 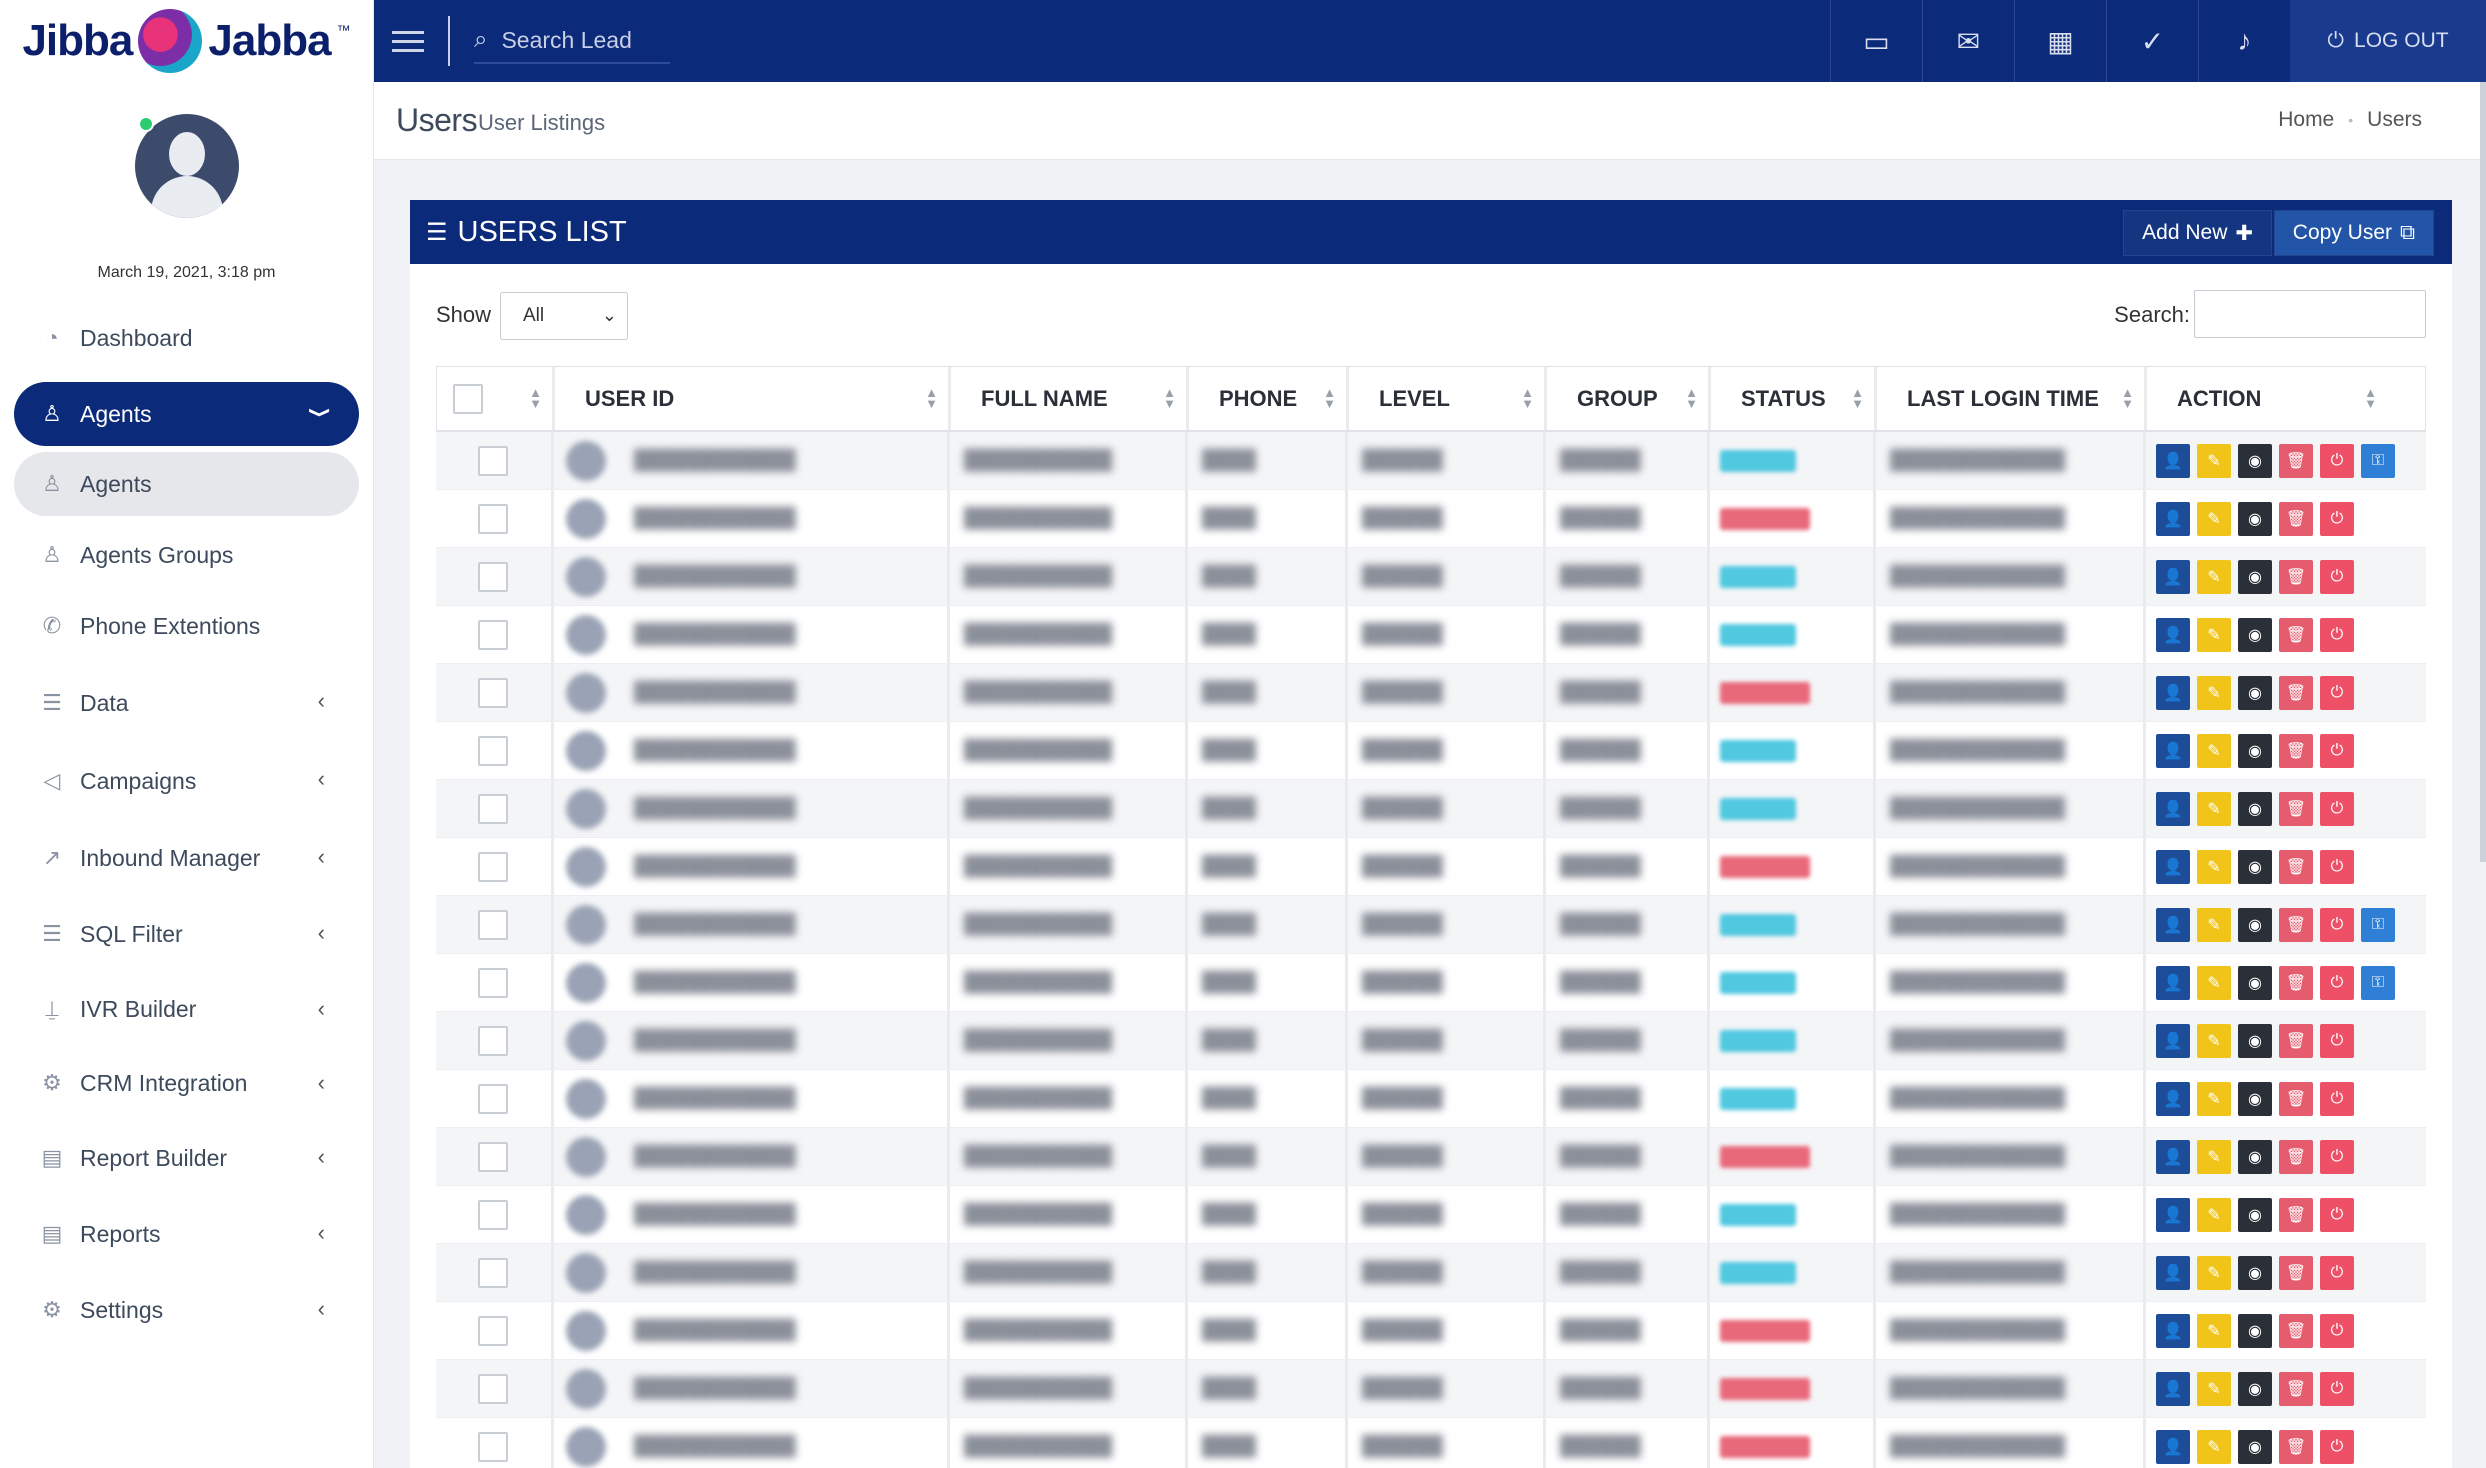 I want to click on column-header-full-name: FULL NAME ▲ ▼, so click(x=1070, y=398).